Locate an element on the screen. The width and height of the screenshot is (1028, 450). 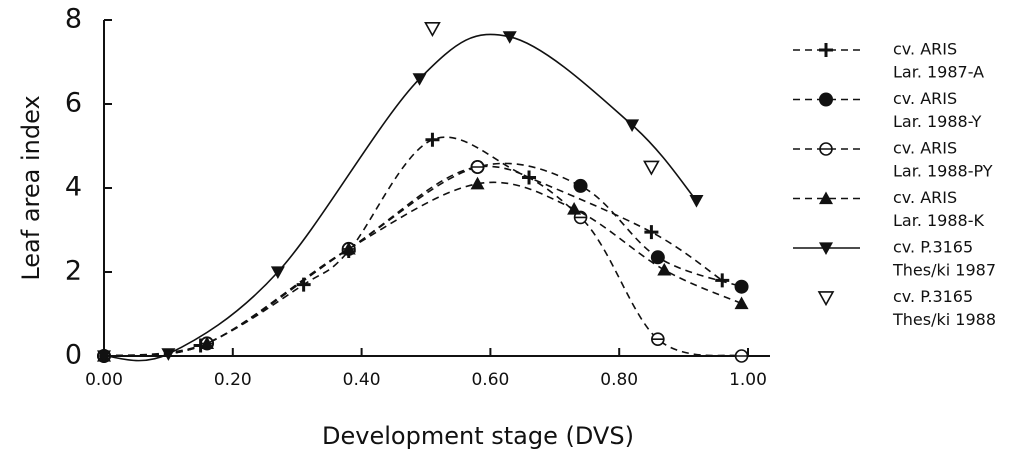
y-tick-label: 8 is located at coordinates (73, 19).